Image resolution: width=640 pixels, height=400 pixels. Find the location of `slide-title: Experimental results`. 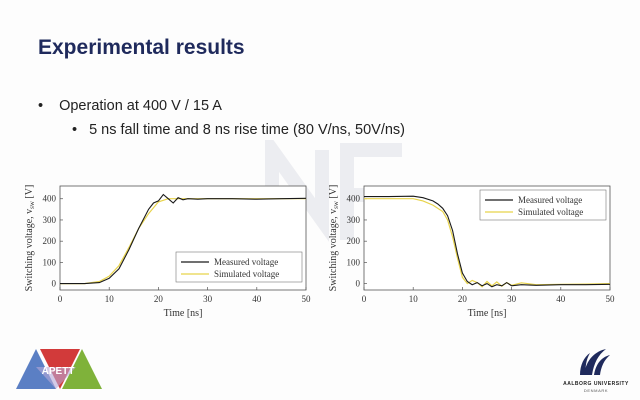

slide-title: Experimental results is located at coordinates (141, 47).